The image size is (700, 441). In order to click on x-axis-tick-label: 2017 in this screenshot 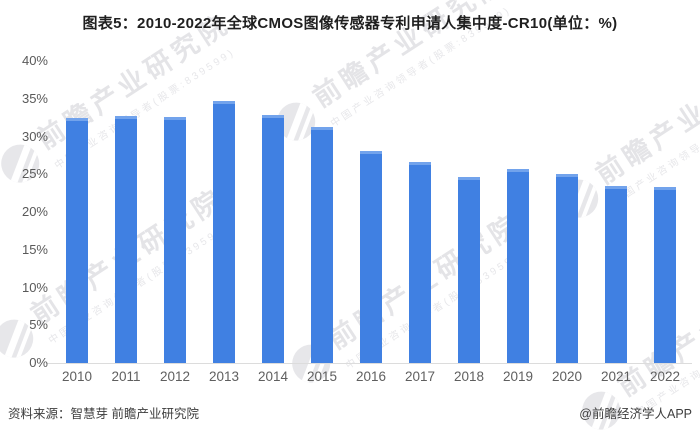, I will do `click(420, 376)`.